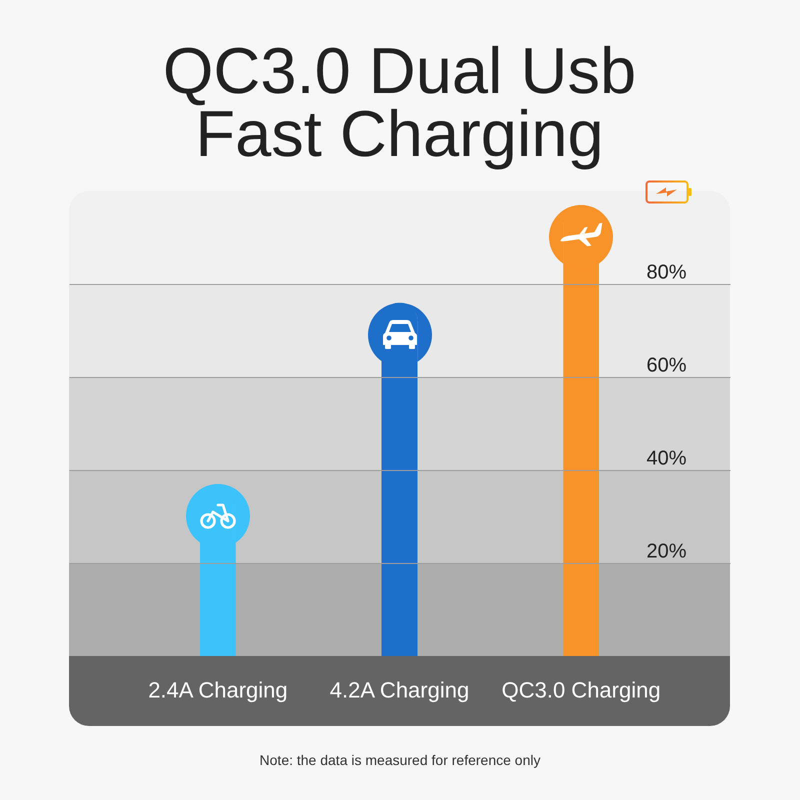 Image resolution: width=800 pixels, height=800 pixels. Describe the element at coordinates (400, 690) in the screenshot. I see `x-tick-label: 4.2A Charging` at that location.